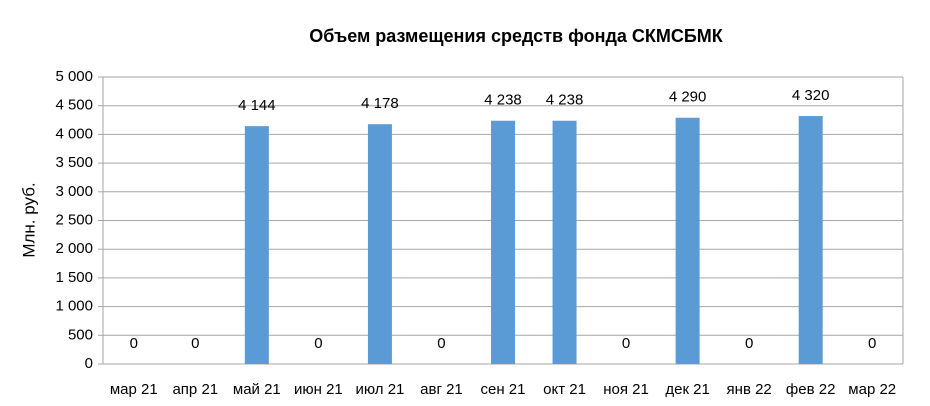  What do you see at coordinates (80, 334) in the screenshot?
I see `y-tick-label: 500` at bounding box center [80, 334].